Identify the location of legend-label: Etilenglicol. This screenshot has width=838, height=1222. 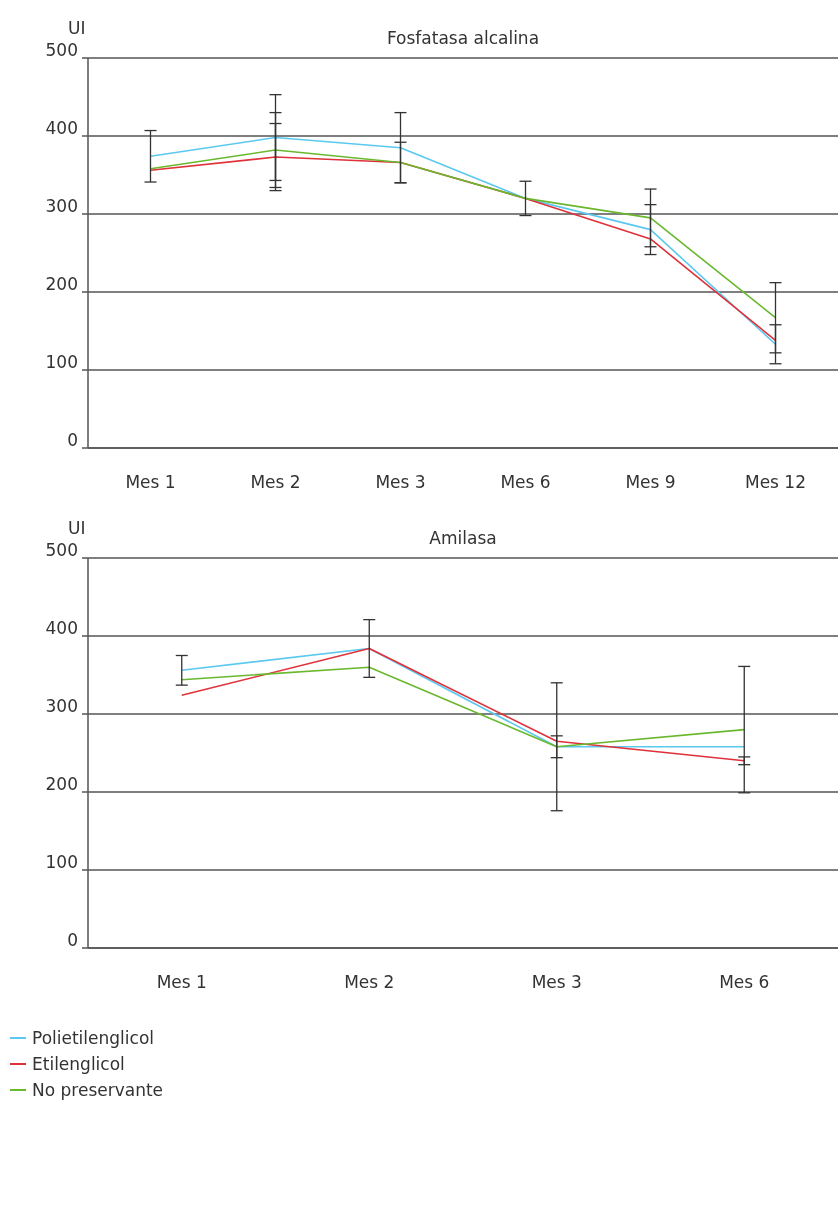
(78, 1063).